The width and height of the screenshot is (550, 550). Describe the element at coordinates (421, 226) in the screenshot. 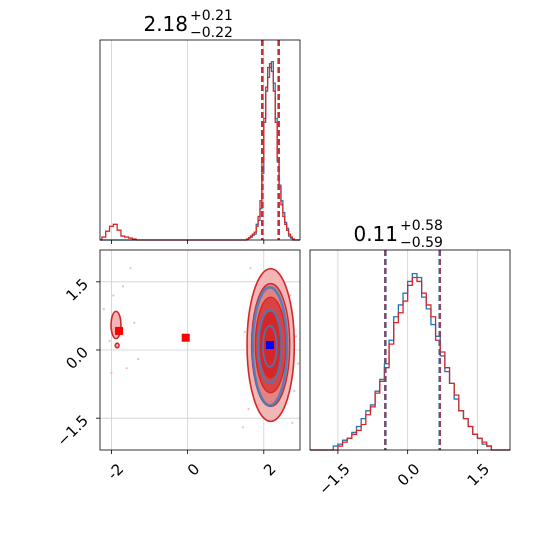

I see `title-upper-error: +0.58` at that location.